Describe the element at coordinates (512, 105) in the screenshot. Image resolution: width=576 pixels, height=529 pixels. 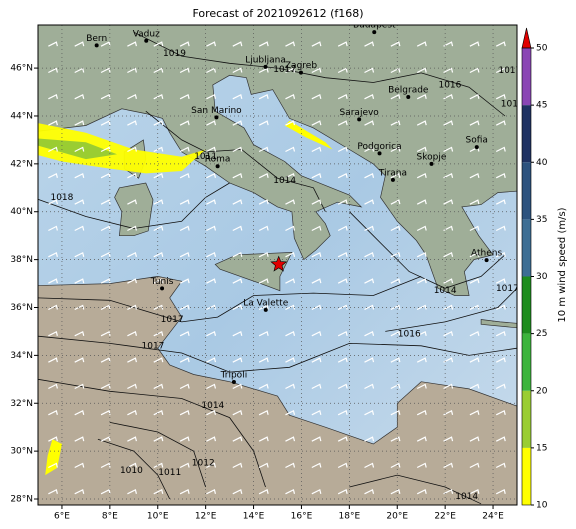
I see `isobar-label: 1018` at that location.